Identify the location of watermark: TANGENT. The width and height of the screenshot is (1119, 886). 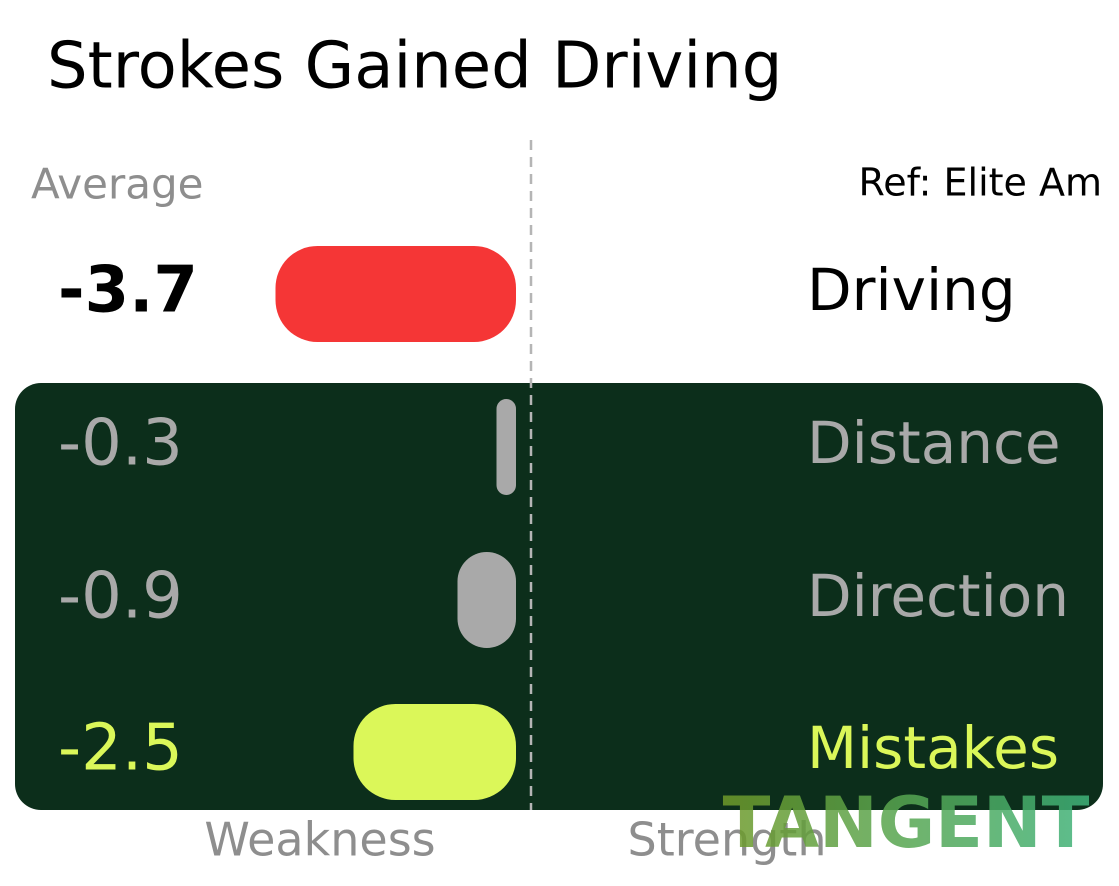
(906, 823).